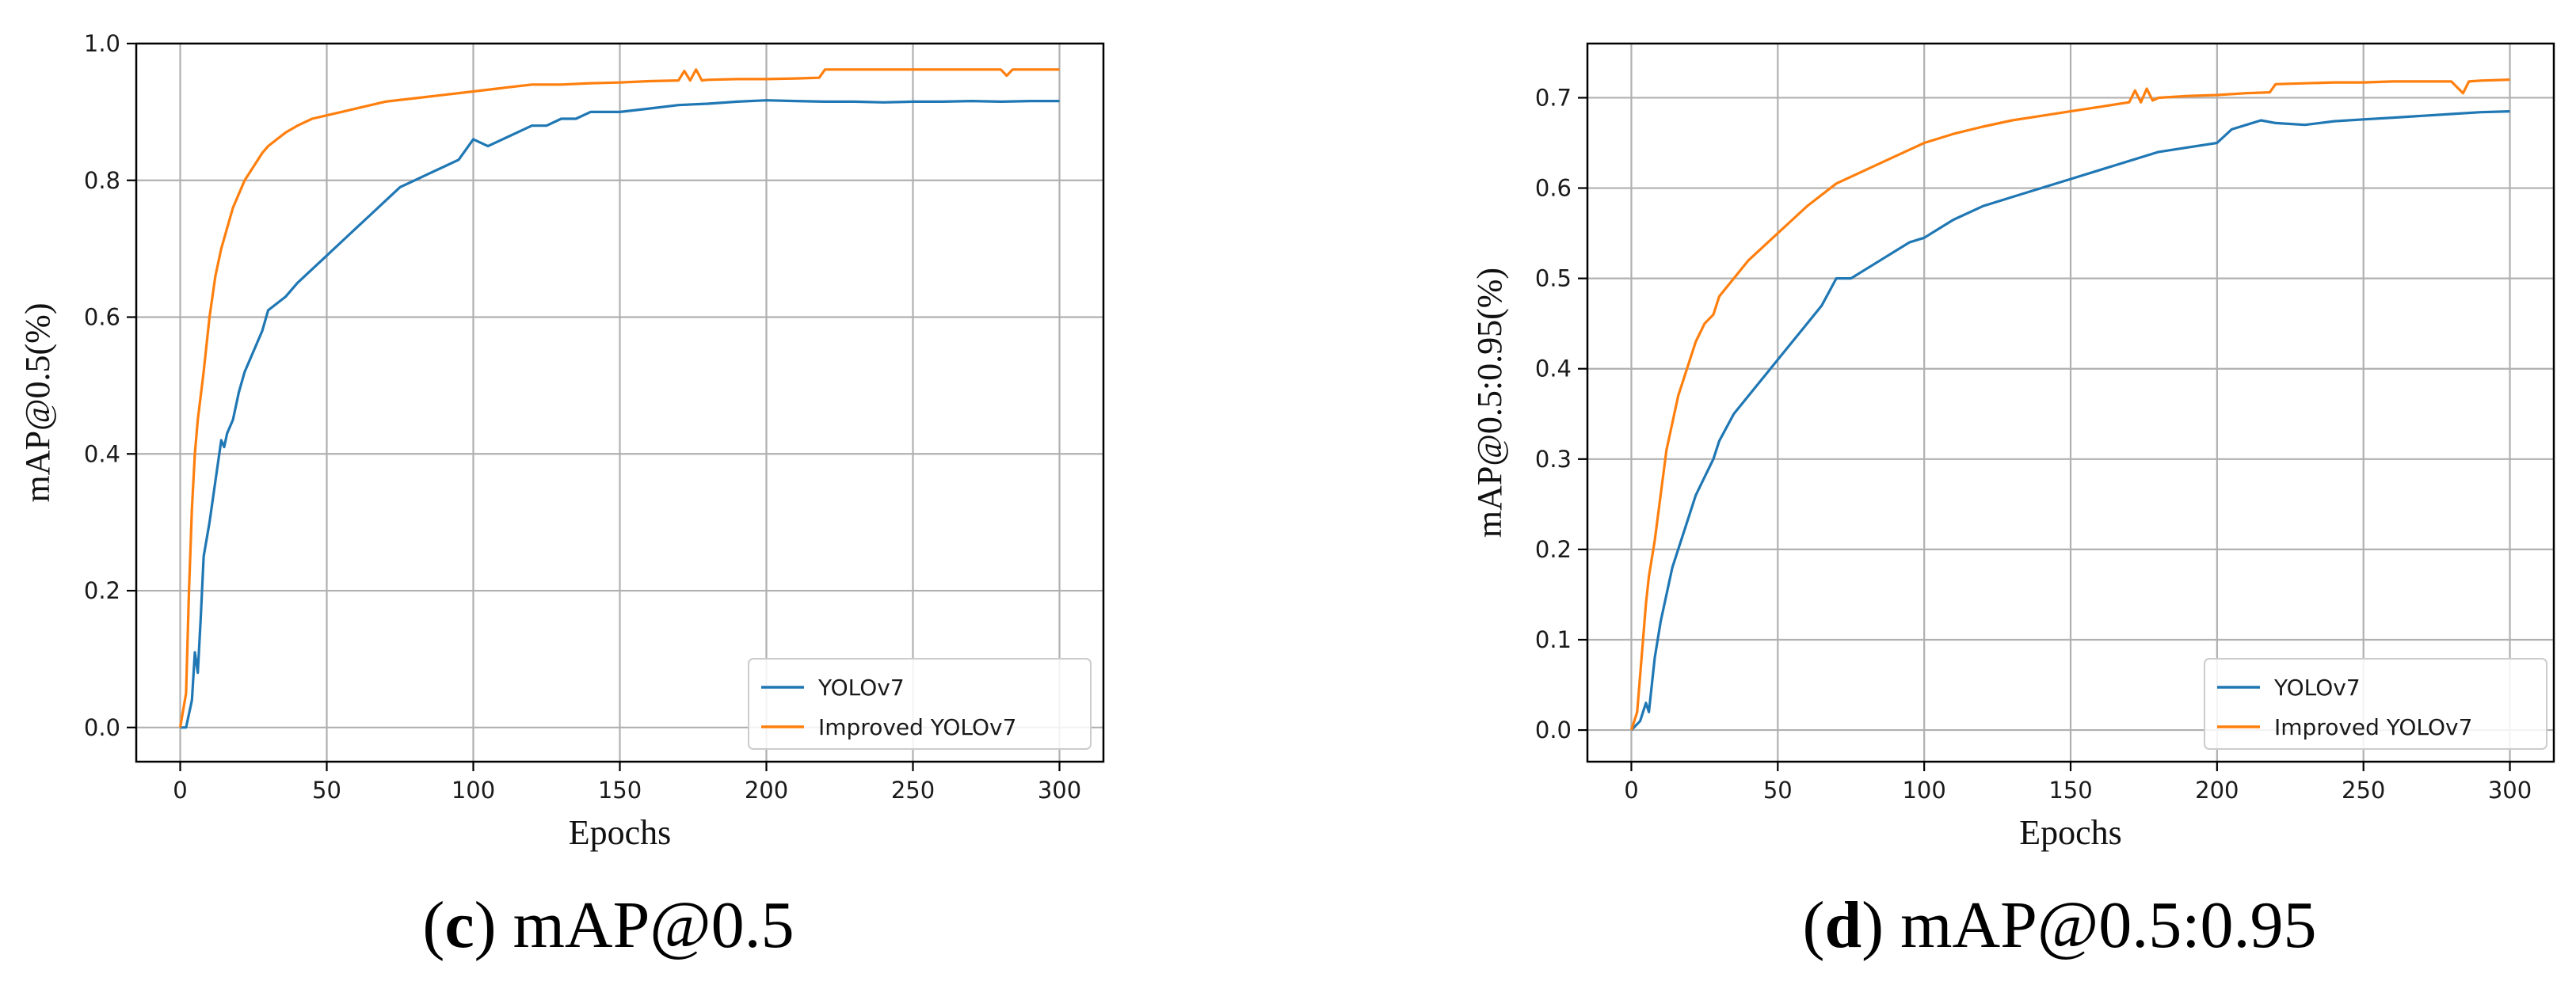 Image resolution: width=2576 pixels, height=981 pixels. I want to click on y-tick-label: 0.5, so click(1554, 279).